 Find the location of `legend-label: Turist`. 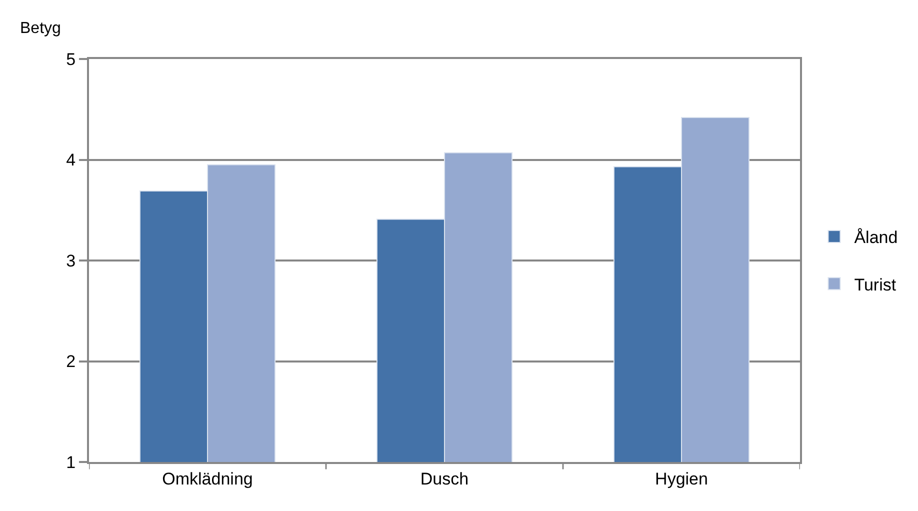

legend-label: Turist is located at coordinates (875, 284).